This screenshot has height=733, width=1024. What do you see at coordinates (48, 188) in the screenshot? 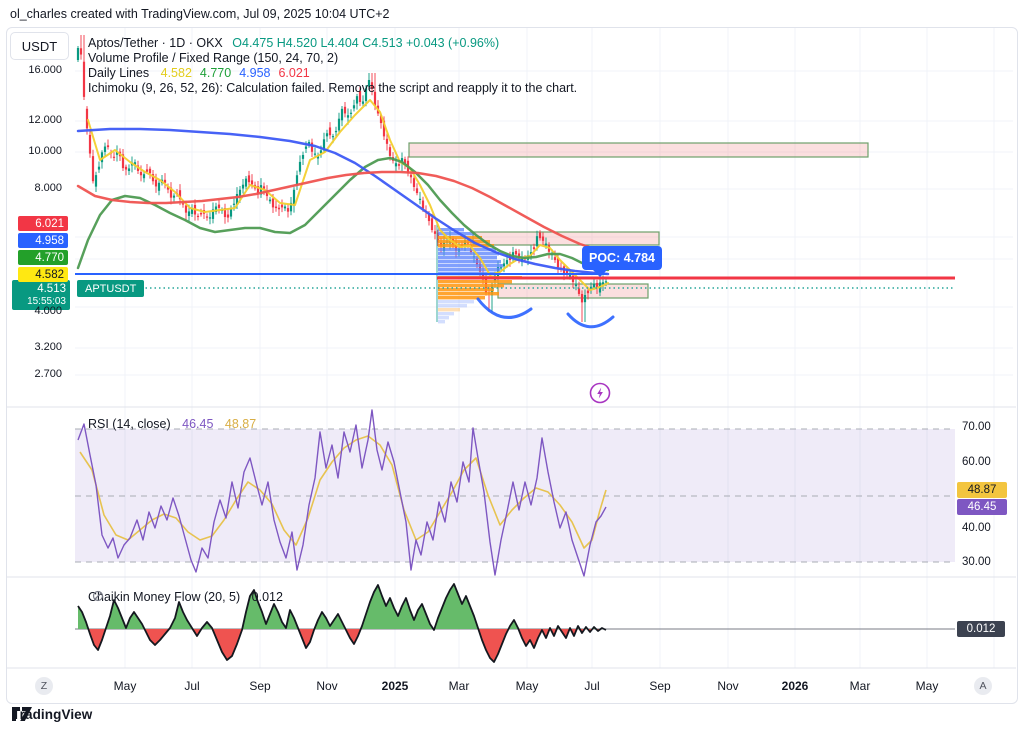
I see `price-tick: 8.000` at bounding box center [48, 188].